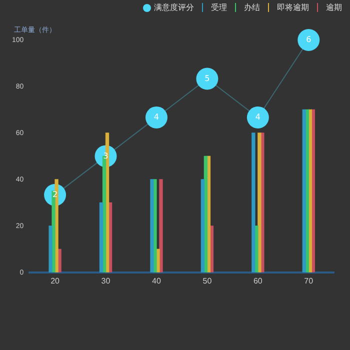 The height and width of the screenshot is (350, 350). What do you see at coordinates (293, 7) in the screenshot?
I see `legend-label: 即将逾期` at bounding box center [293, 7].